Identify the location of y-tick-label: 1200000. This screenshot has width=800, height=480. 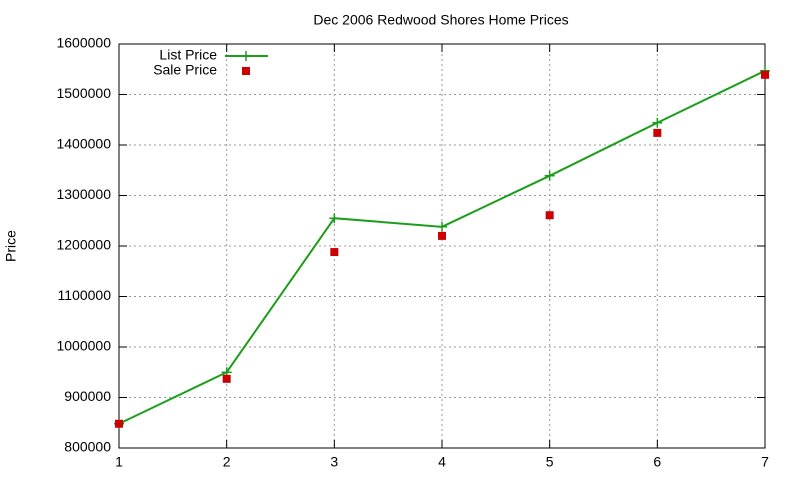
(83, 245).